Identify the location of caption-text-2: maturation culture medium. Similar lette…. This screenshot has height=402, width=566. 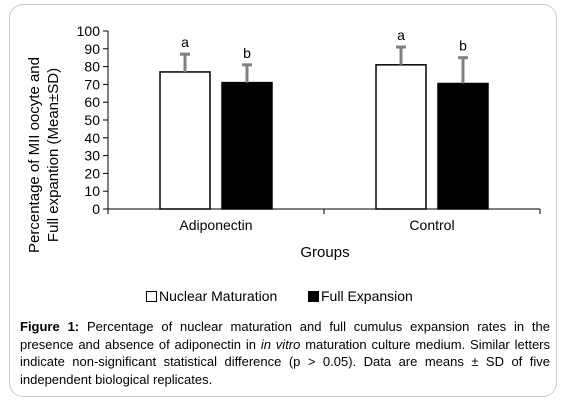
(285, 361).